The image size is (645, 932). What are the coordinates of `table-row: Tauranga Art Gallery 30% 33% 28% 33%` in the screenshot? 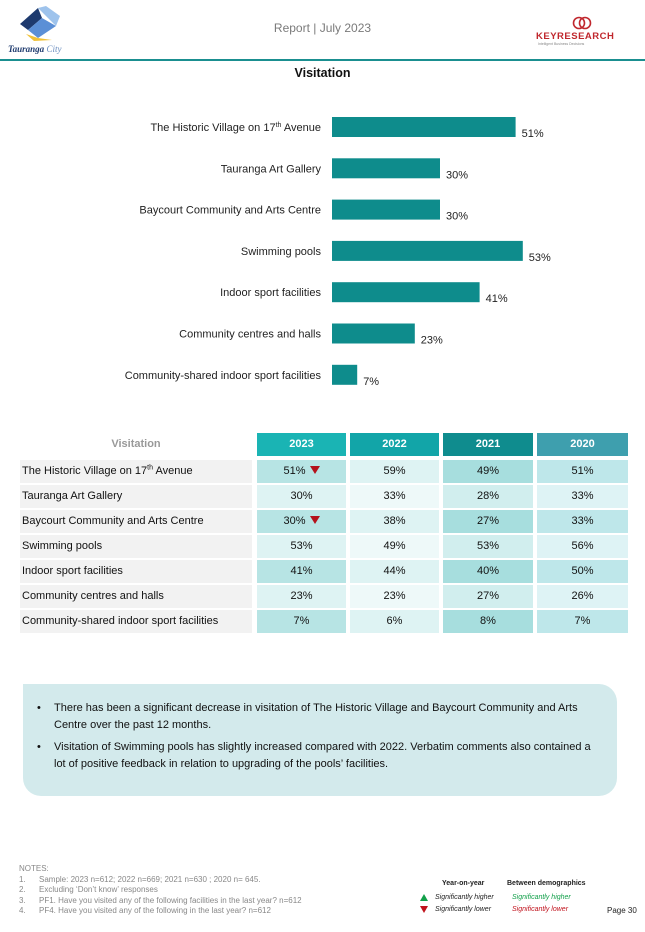 It's located at (324, 496).